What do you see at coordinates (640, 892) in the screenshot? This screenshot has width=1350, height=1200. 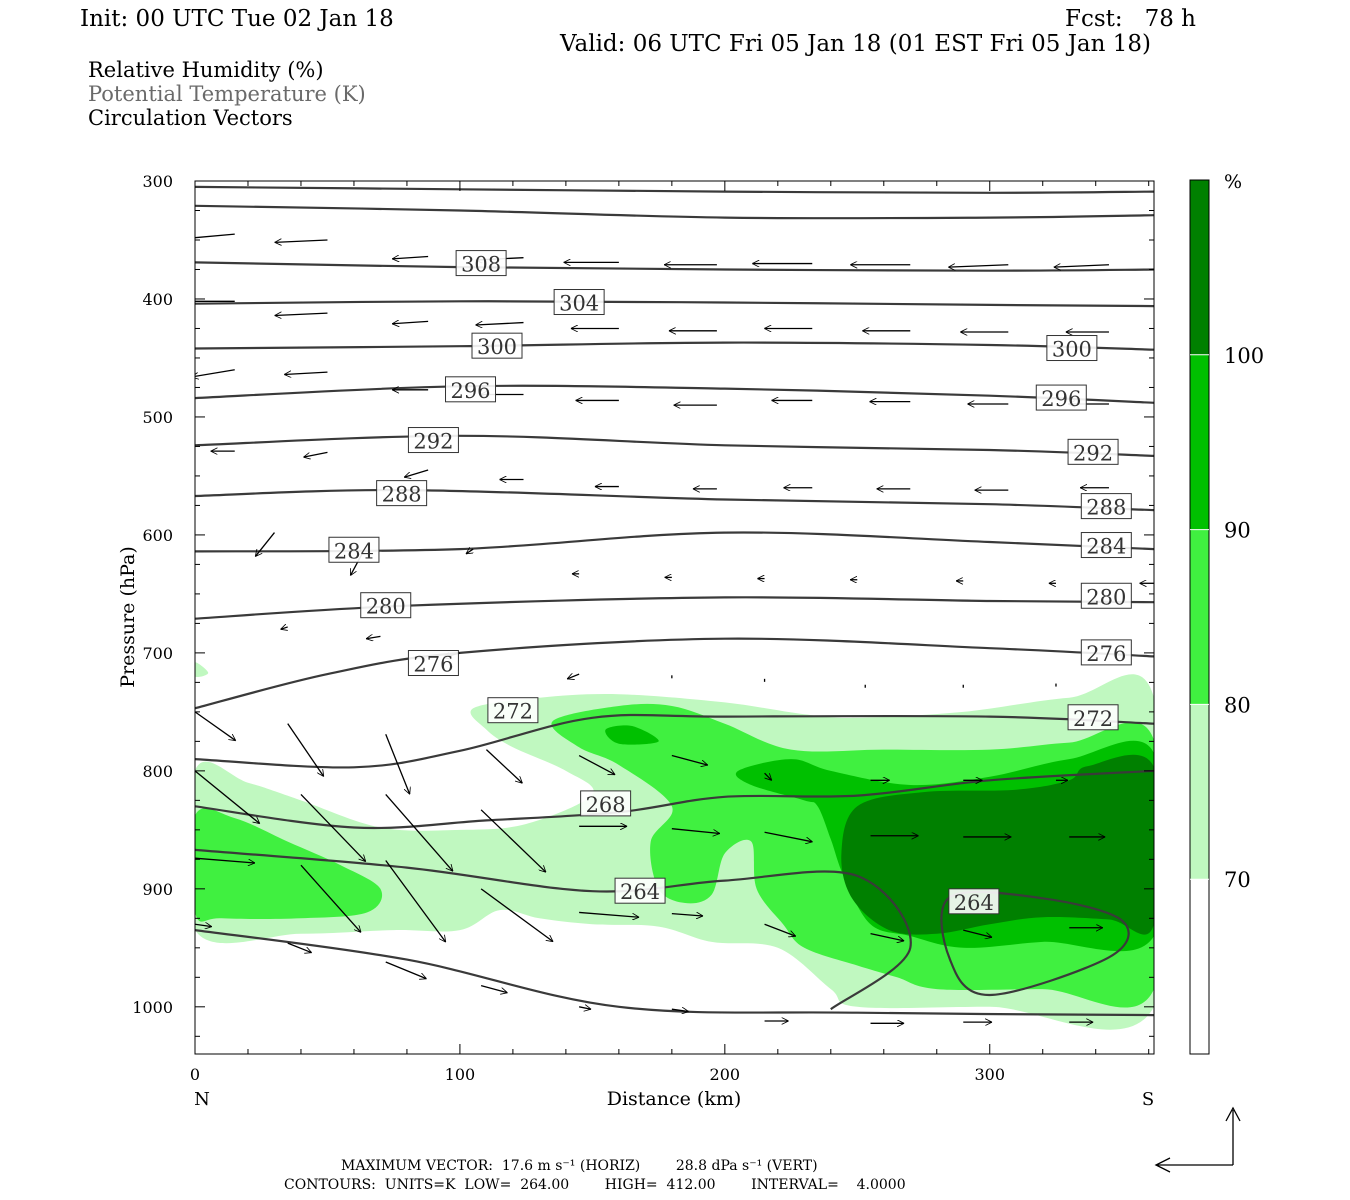 I see `contour-label-text: 264` at bounding box center [640, 892].